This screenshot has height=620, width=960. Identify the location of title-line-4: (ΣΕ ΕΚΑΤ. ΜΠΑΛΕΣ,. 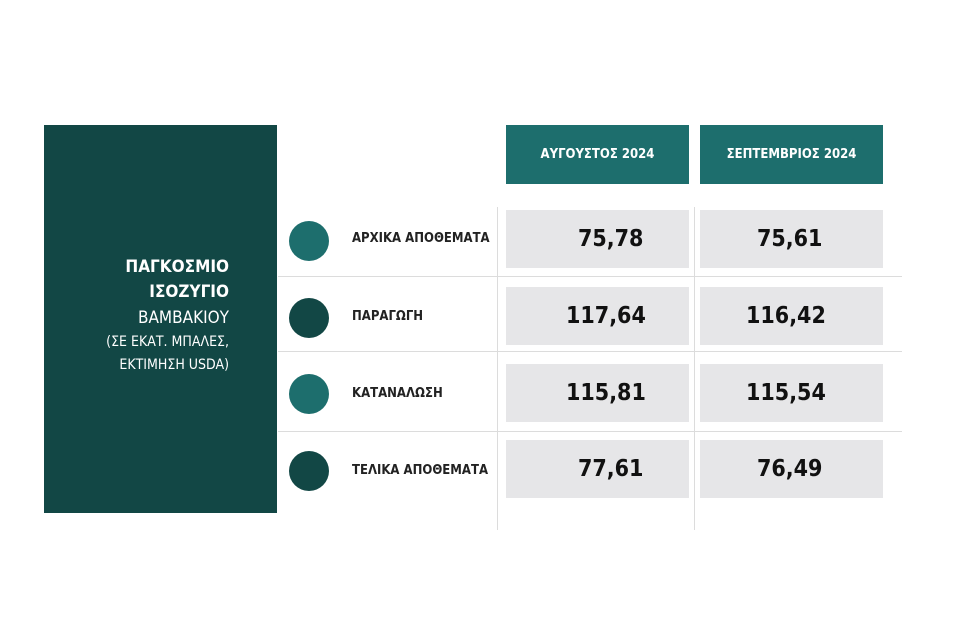
(167, 342).